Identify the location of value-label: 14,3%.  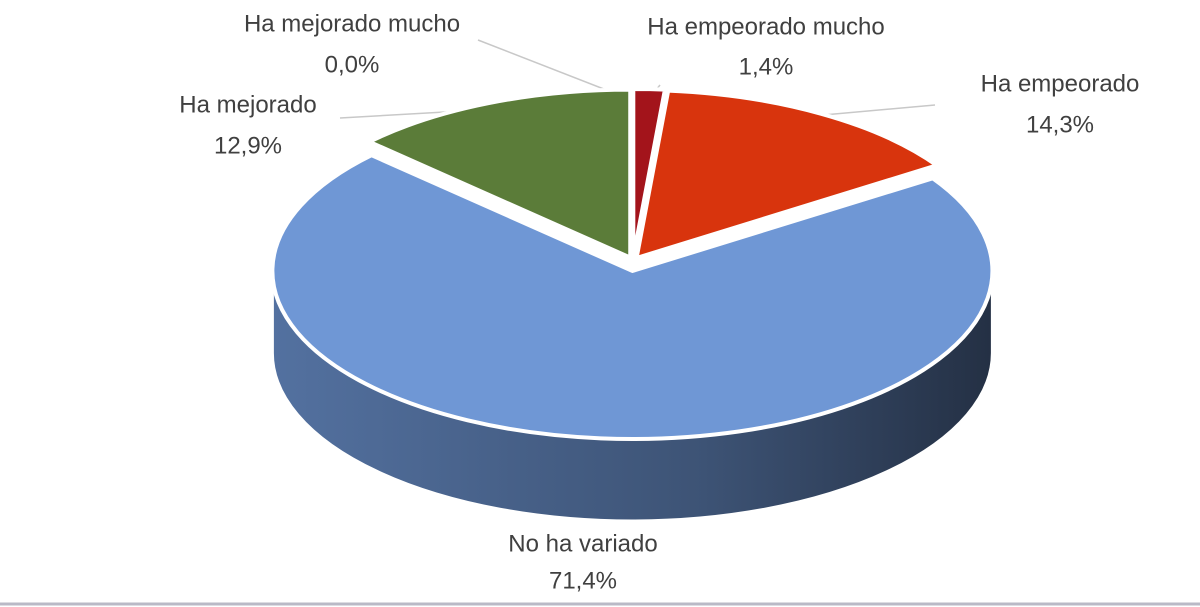
(1060, 124).